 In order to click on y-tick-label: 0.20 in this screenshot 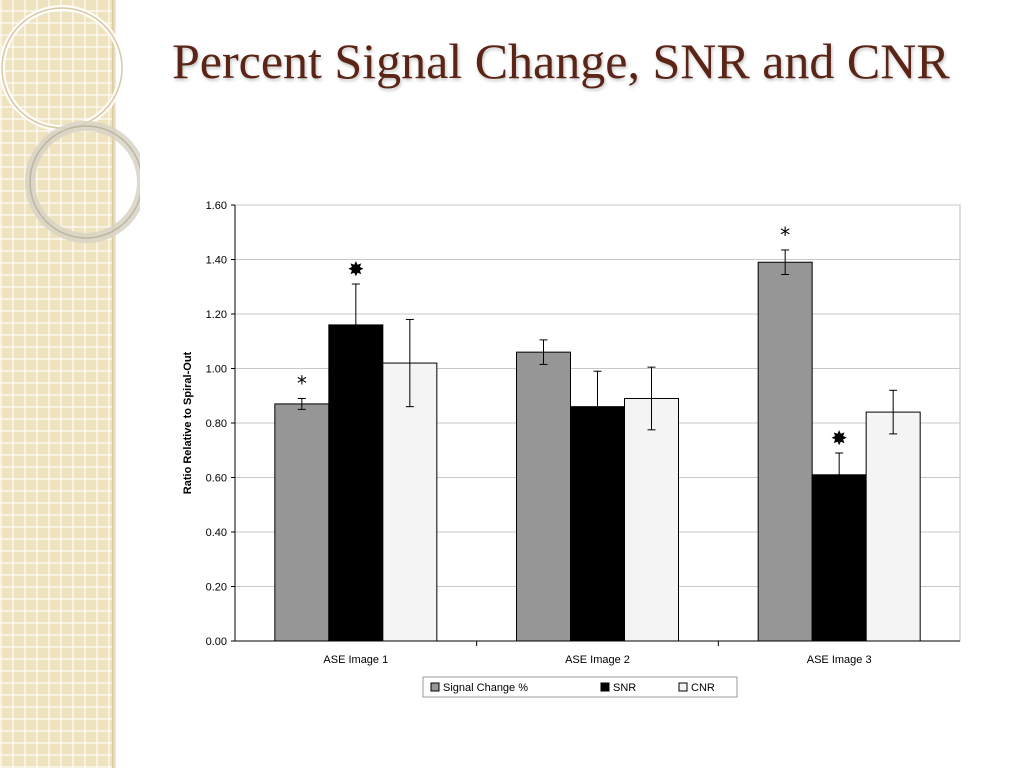, I will do `click(216, 588)`.